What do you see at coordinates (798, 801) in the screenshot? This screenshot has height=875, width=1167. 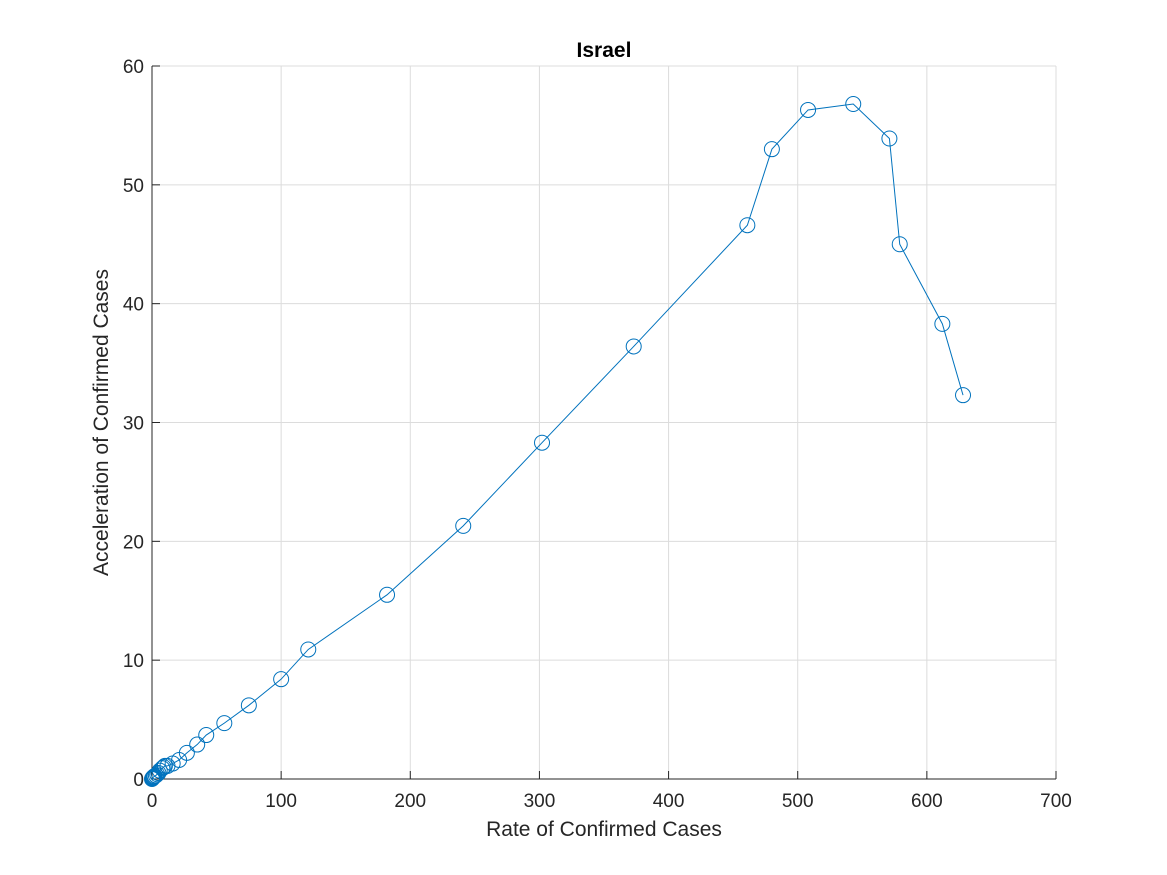 I see `x-tick-label: 500` at bounding box center [798, 801].